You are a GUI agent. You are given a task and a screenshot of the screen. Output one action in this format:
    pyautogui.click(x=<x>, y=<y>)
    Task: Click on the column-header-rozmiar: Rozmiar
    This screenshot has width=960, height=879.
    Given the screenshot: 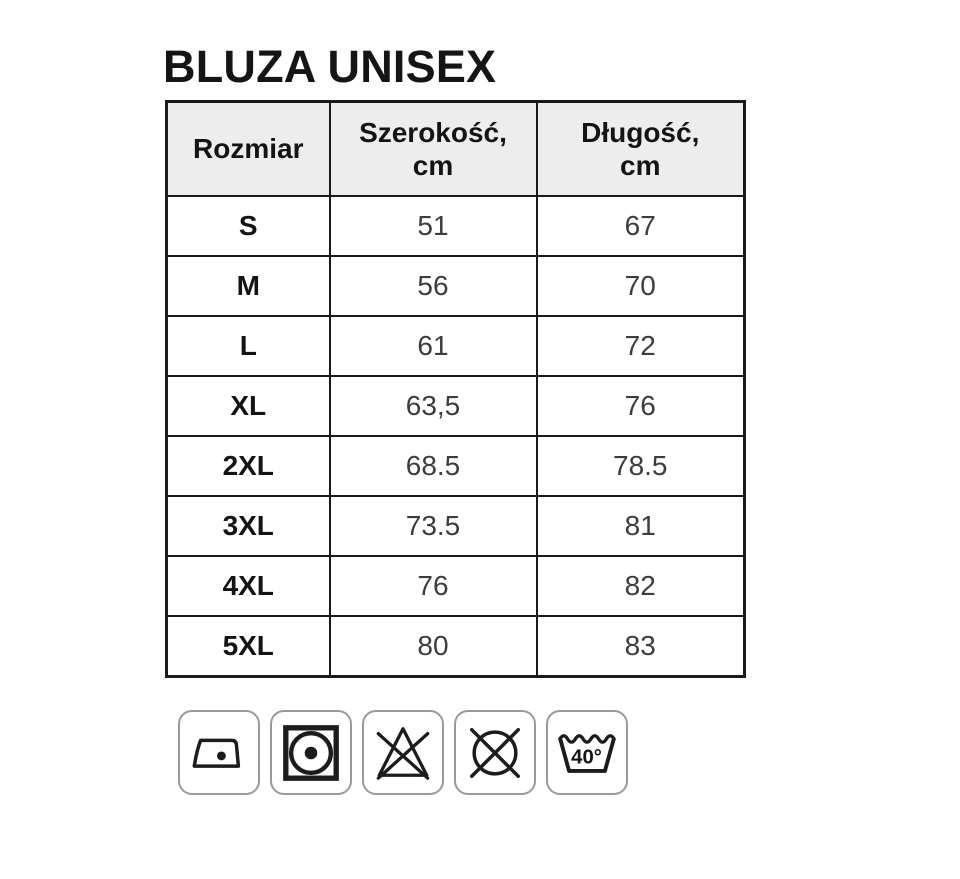 What is the action you would take?
    pyautogui.click(x=248, y=148)
    